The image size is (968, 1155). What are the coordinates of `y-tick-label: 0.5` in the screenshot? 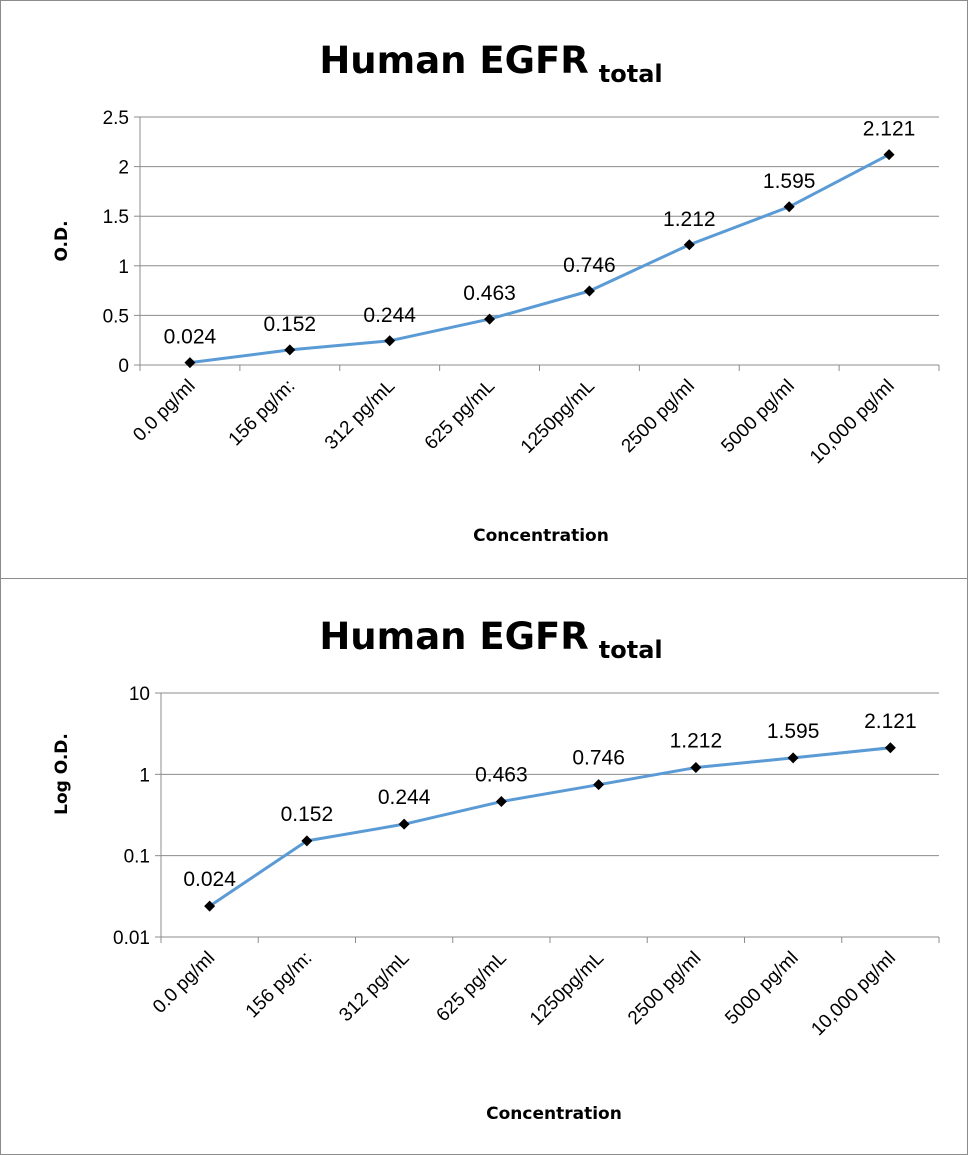 It's located at (116, 316).